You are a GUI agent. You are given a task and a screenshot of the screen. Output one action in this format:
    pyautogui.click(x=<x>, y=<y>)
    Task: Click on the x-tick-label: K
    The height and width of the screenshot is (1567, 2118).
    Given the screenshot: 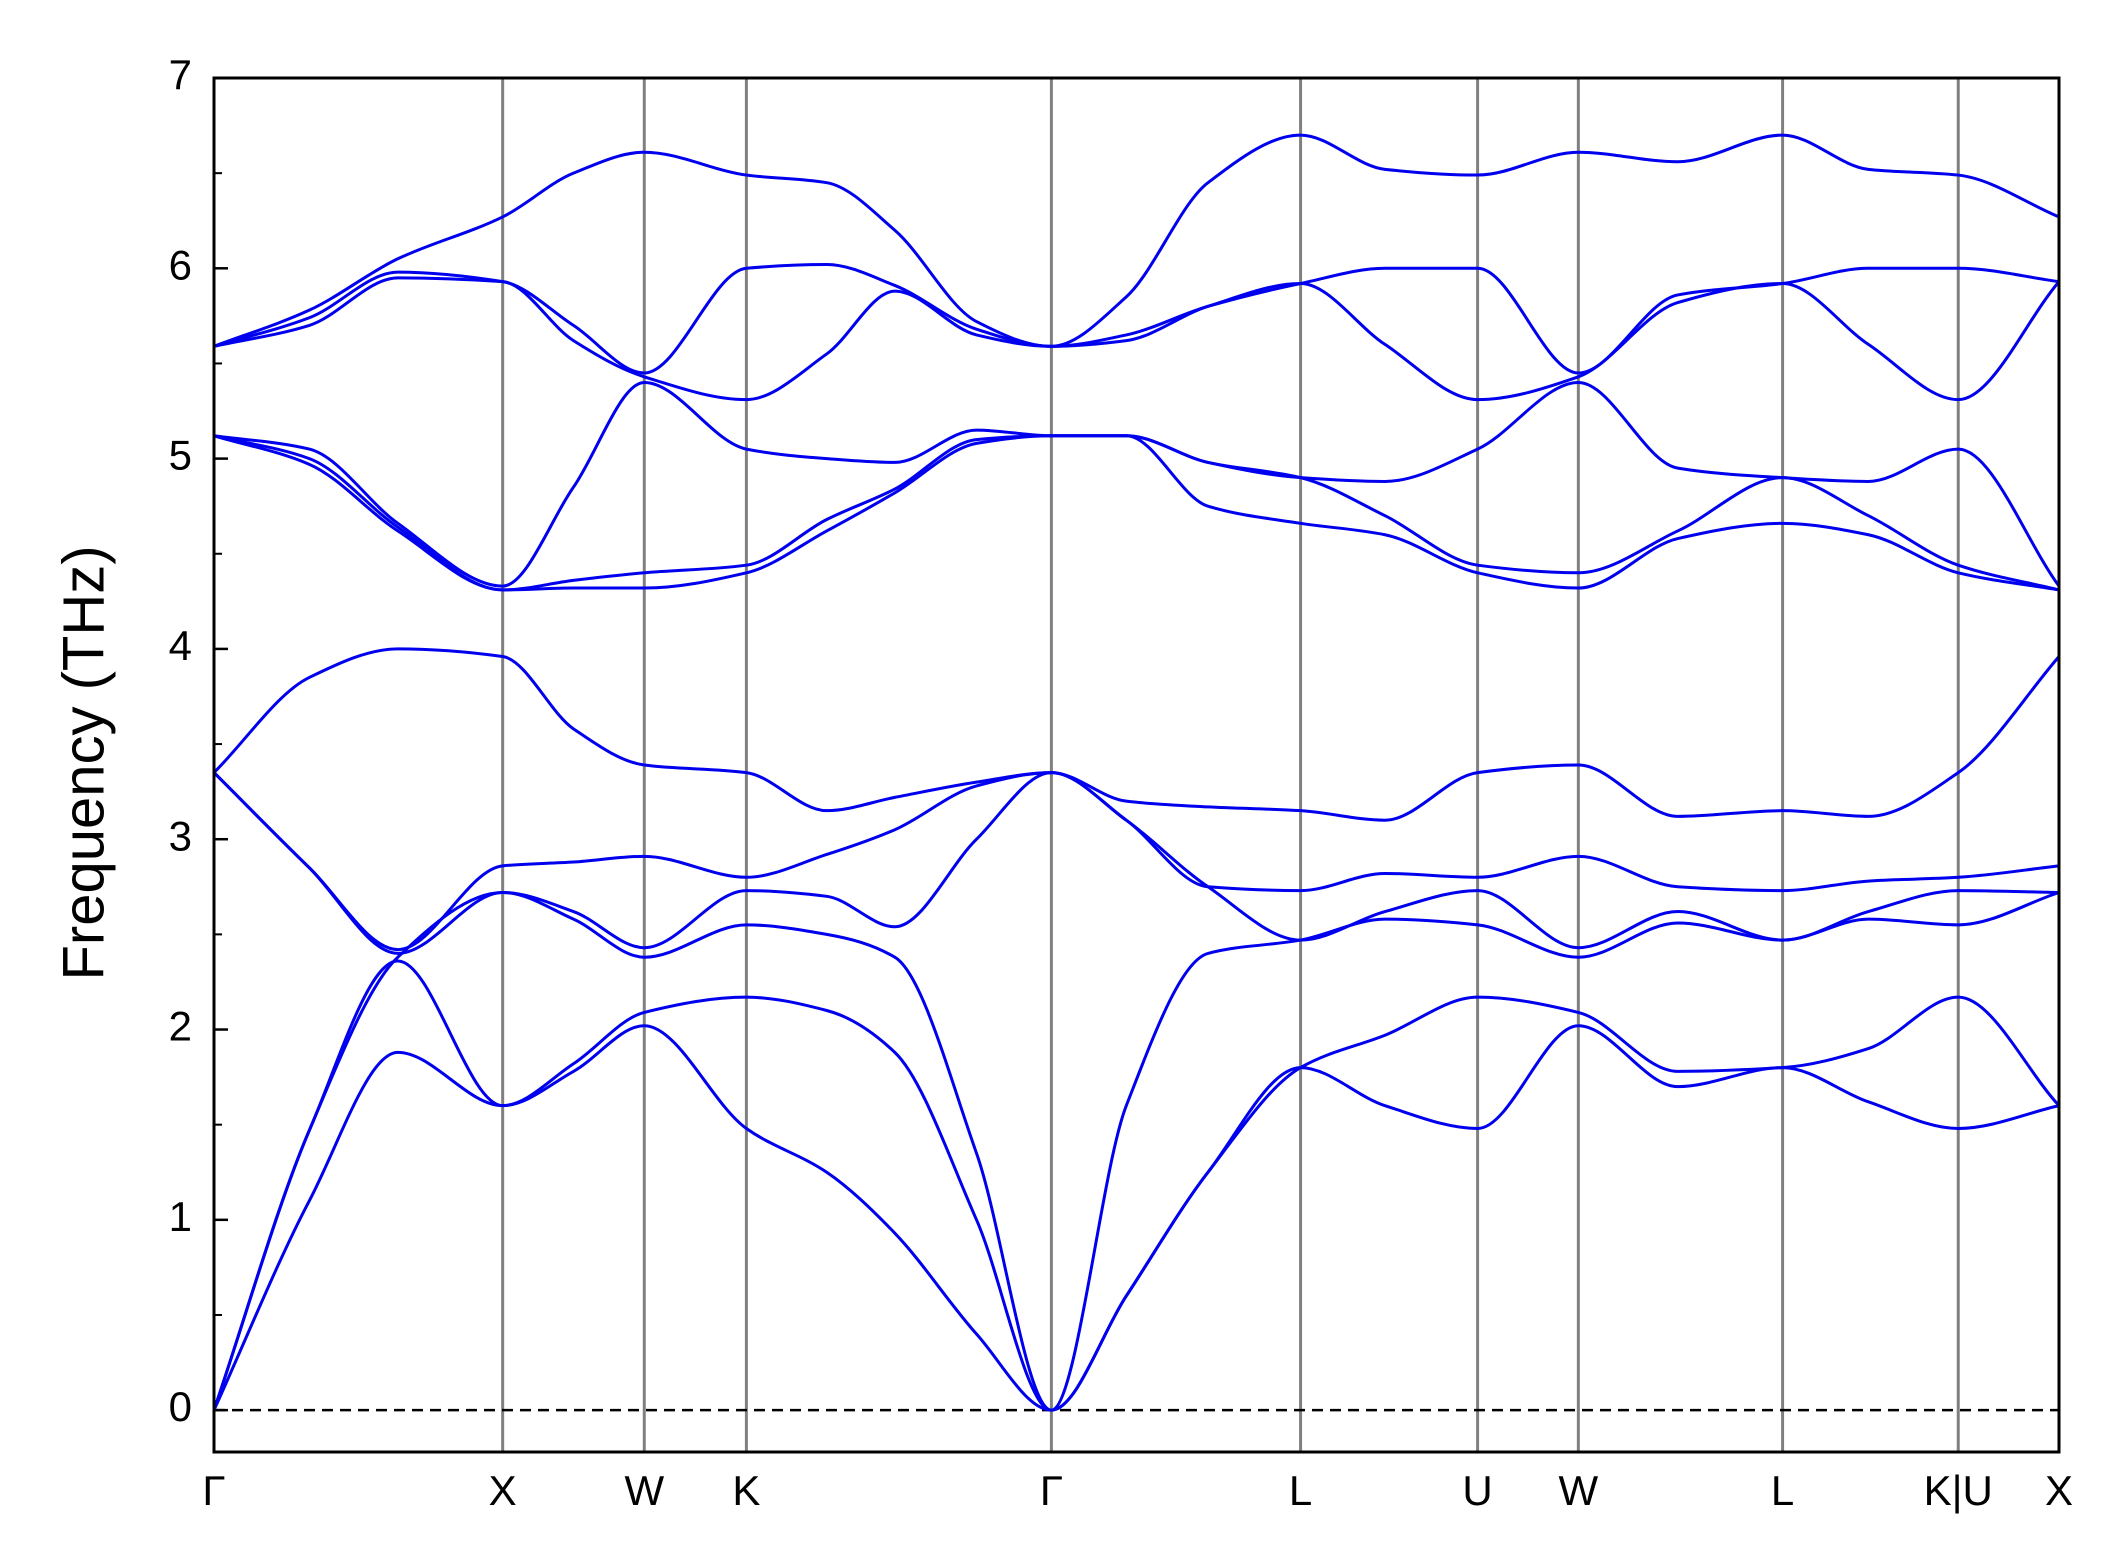 What is the action you would take?
    pyautogui.click(x=746, y=1490)
    